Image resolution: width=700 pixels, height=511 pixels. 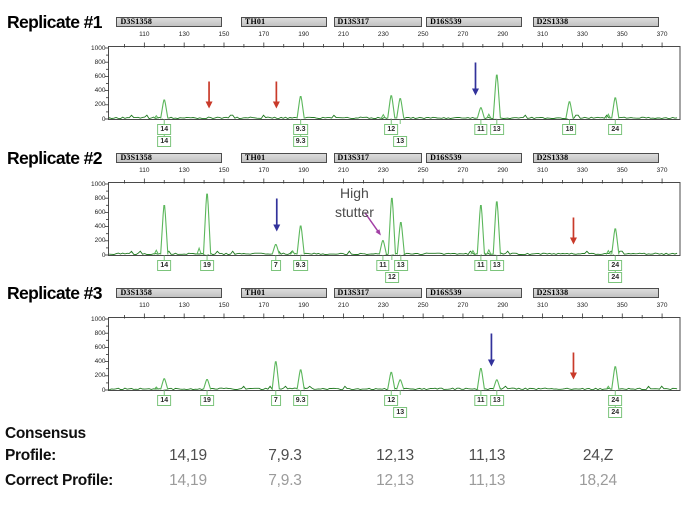 I want to click on high-stutter-arrow-shaft, so click(x=372, y=222).